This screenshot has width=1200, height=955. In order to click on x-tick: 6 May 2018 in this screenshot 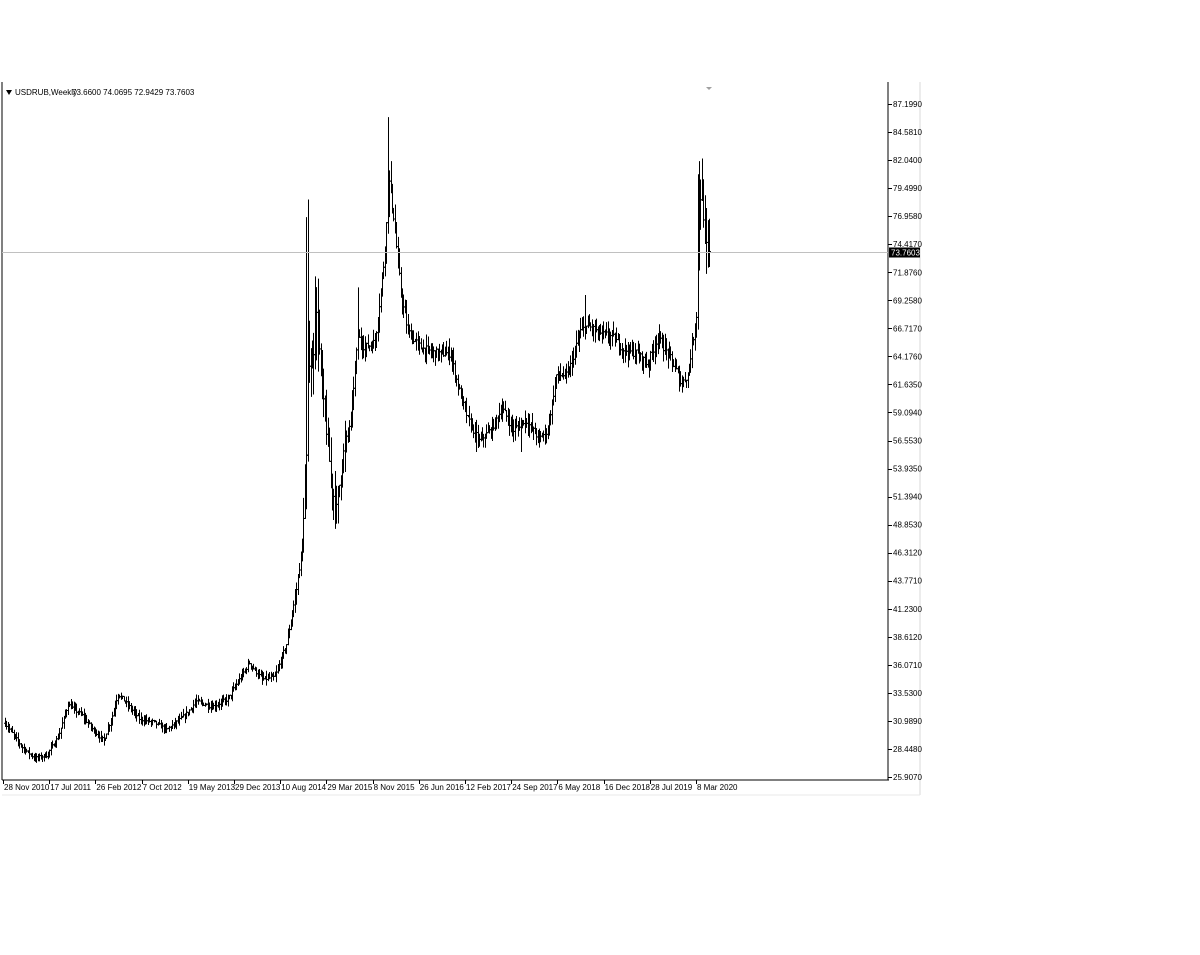, I will do `click(579, 786)`.